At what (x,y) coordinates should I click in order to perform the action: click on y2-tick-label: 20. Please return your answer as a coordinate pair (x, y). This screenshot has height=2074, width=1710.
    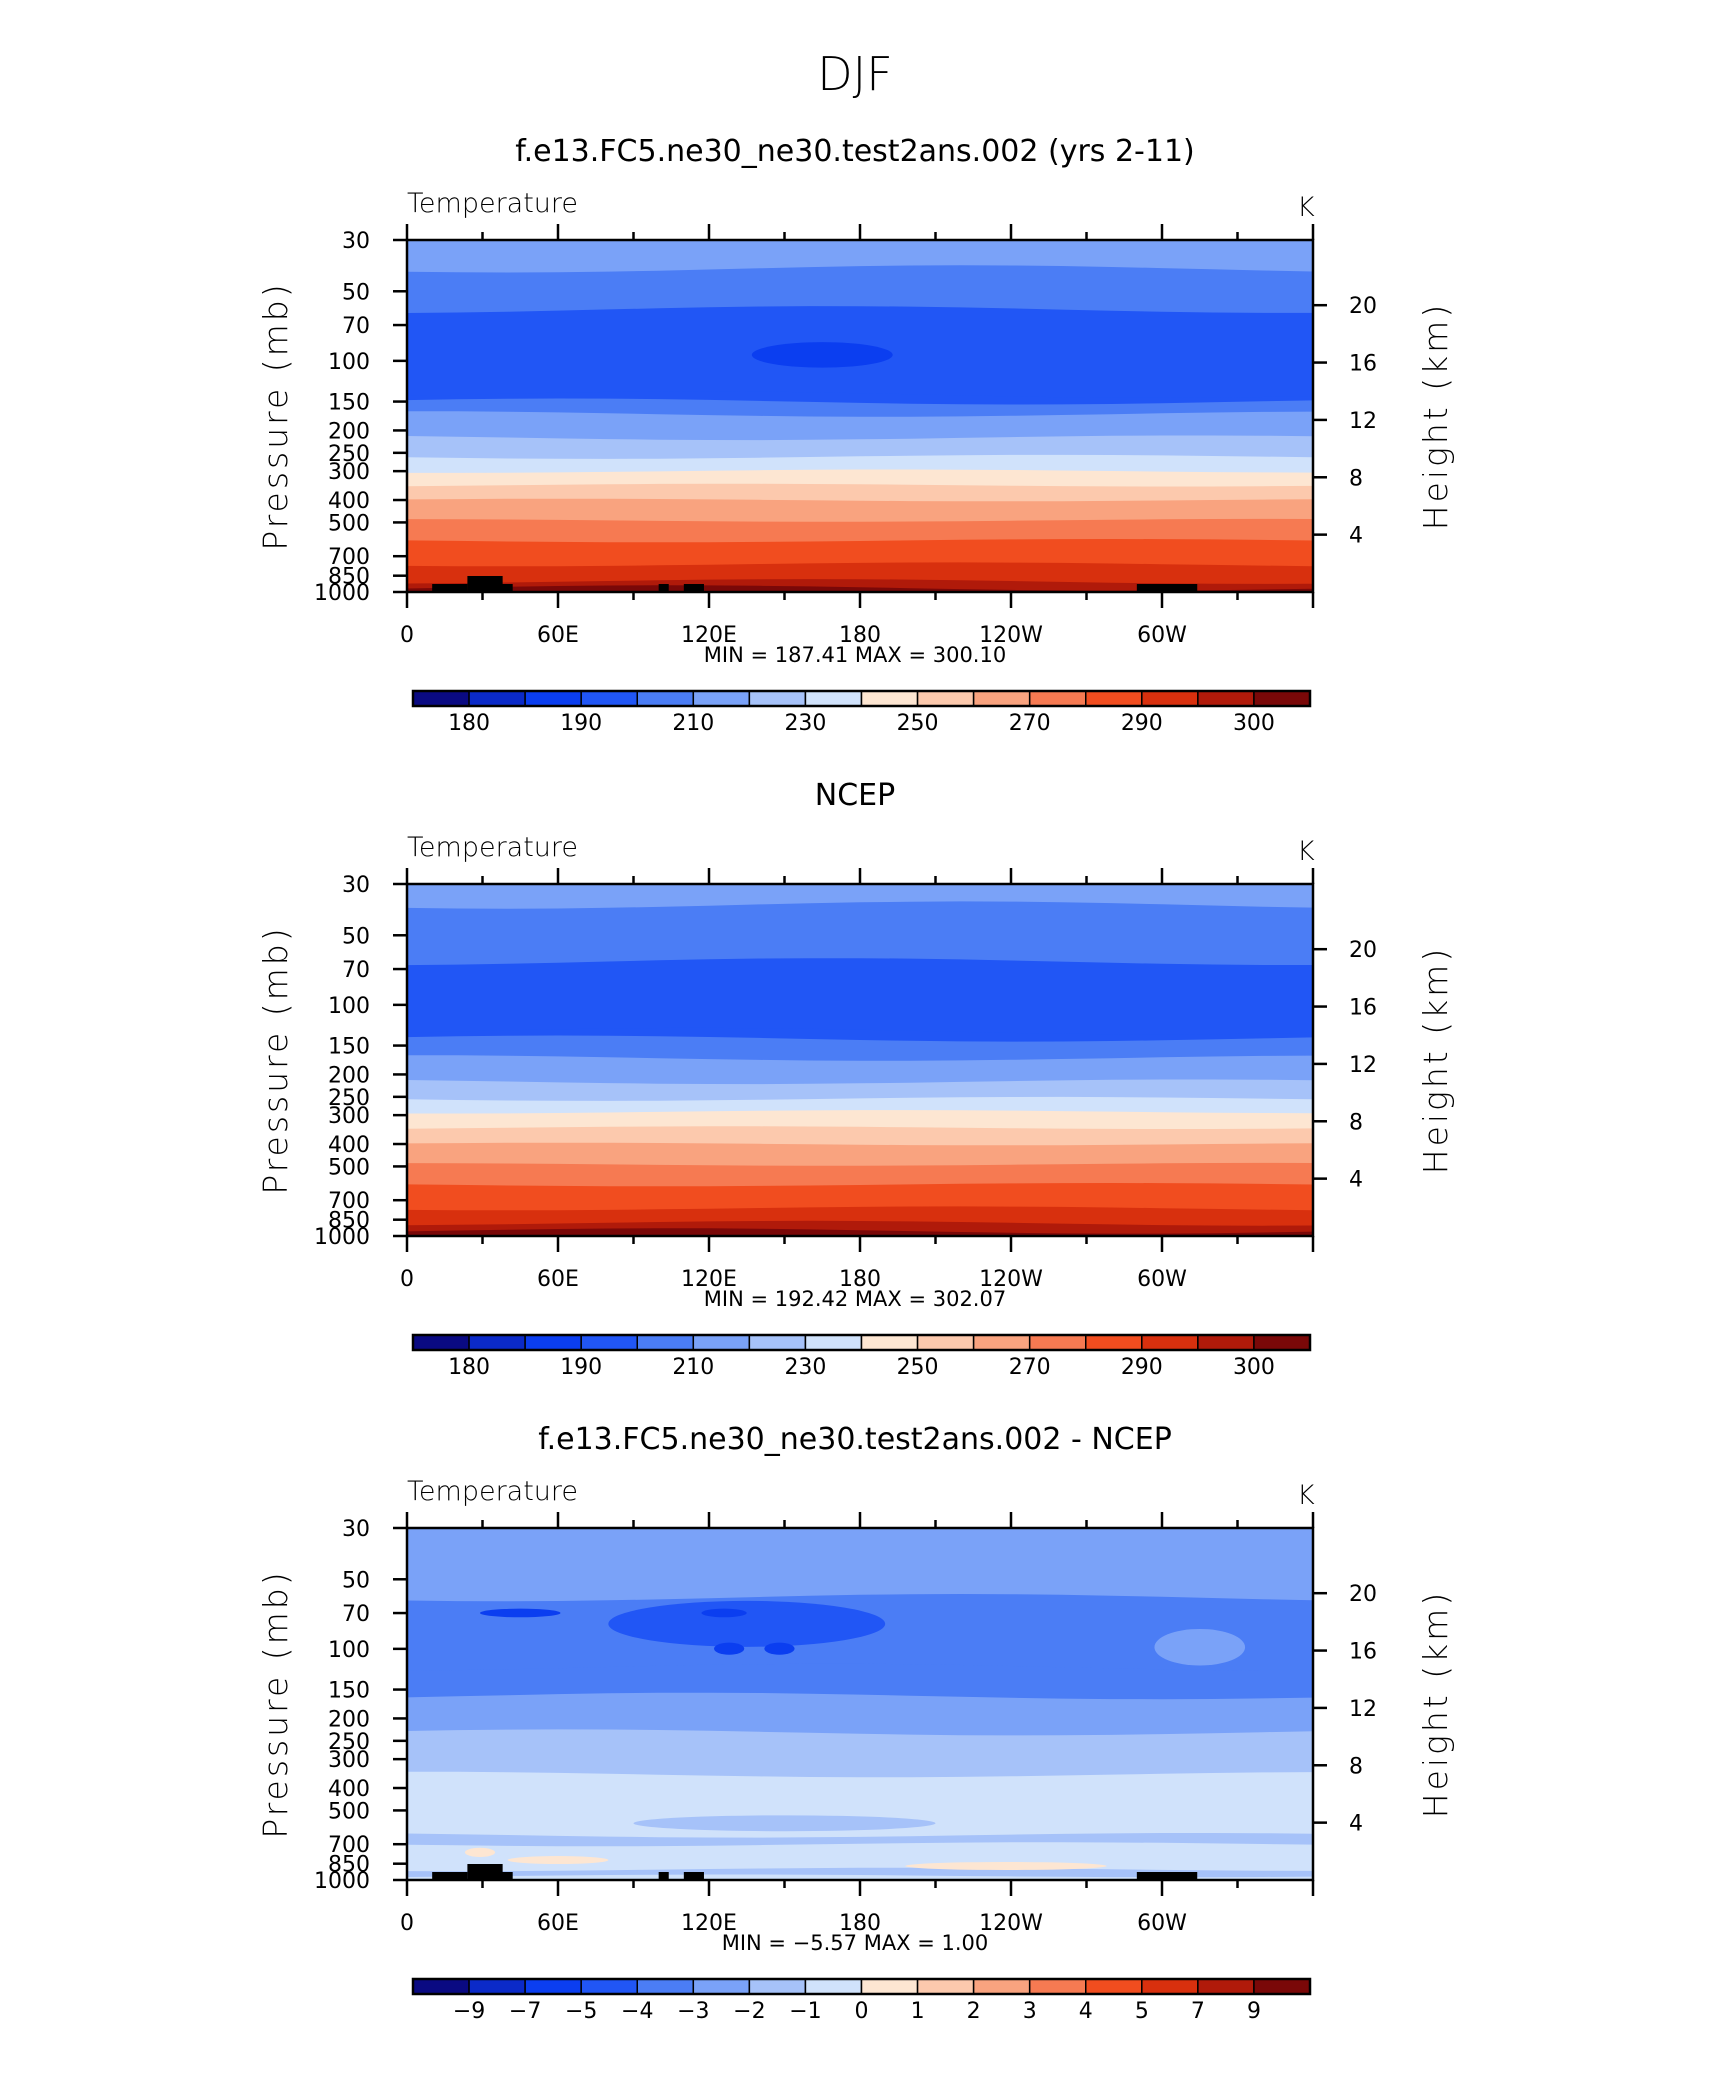
    Looking at the image, I should click on (1363, 950).